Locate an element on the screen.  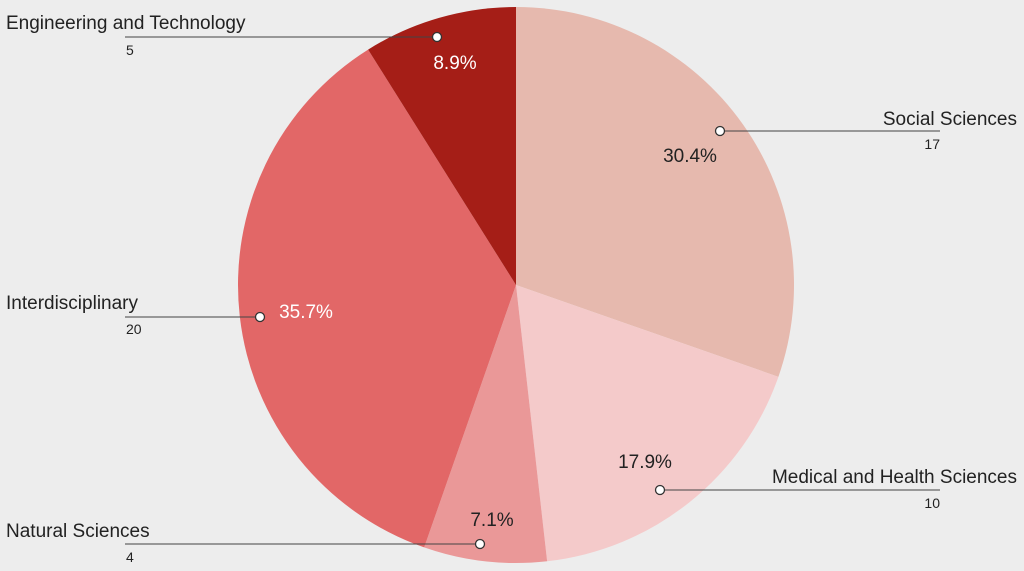
slice-percent: 8.9% is located at coordinates (454, 63).